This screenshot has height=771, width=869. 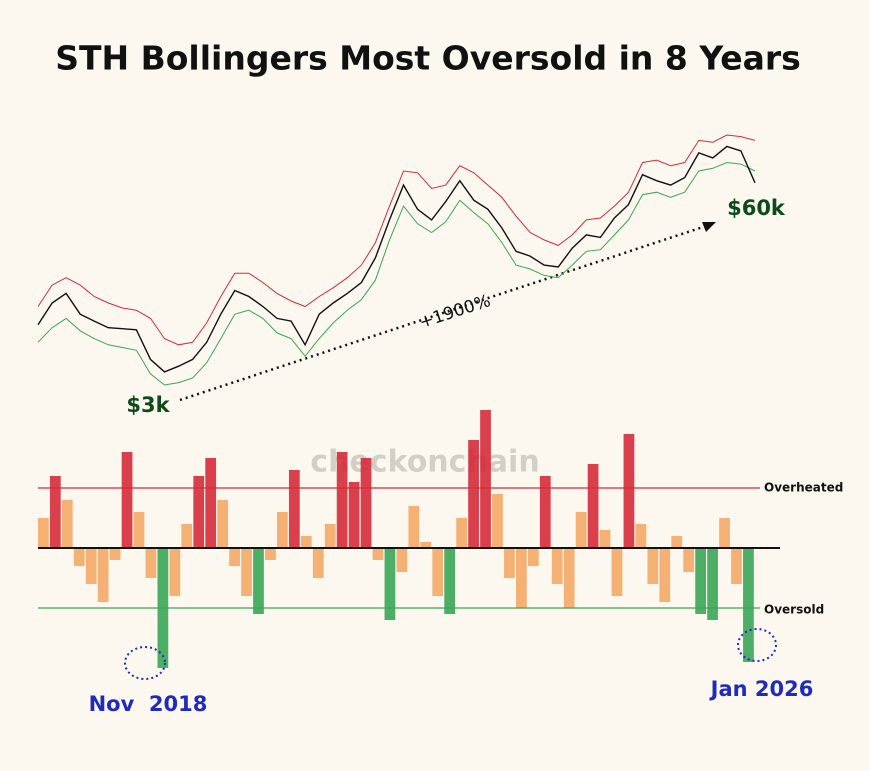 I want to click on date-label: Jan 2026, so click(x=761, y=689).